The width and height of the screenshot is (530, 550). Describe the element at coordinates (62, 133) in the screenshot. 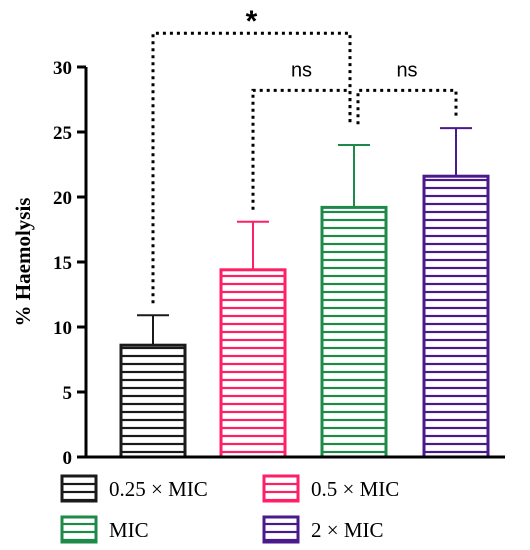

I see `y-tick-label: 25` at that location.